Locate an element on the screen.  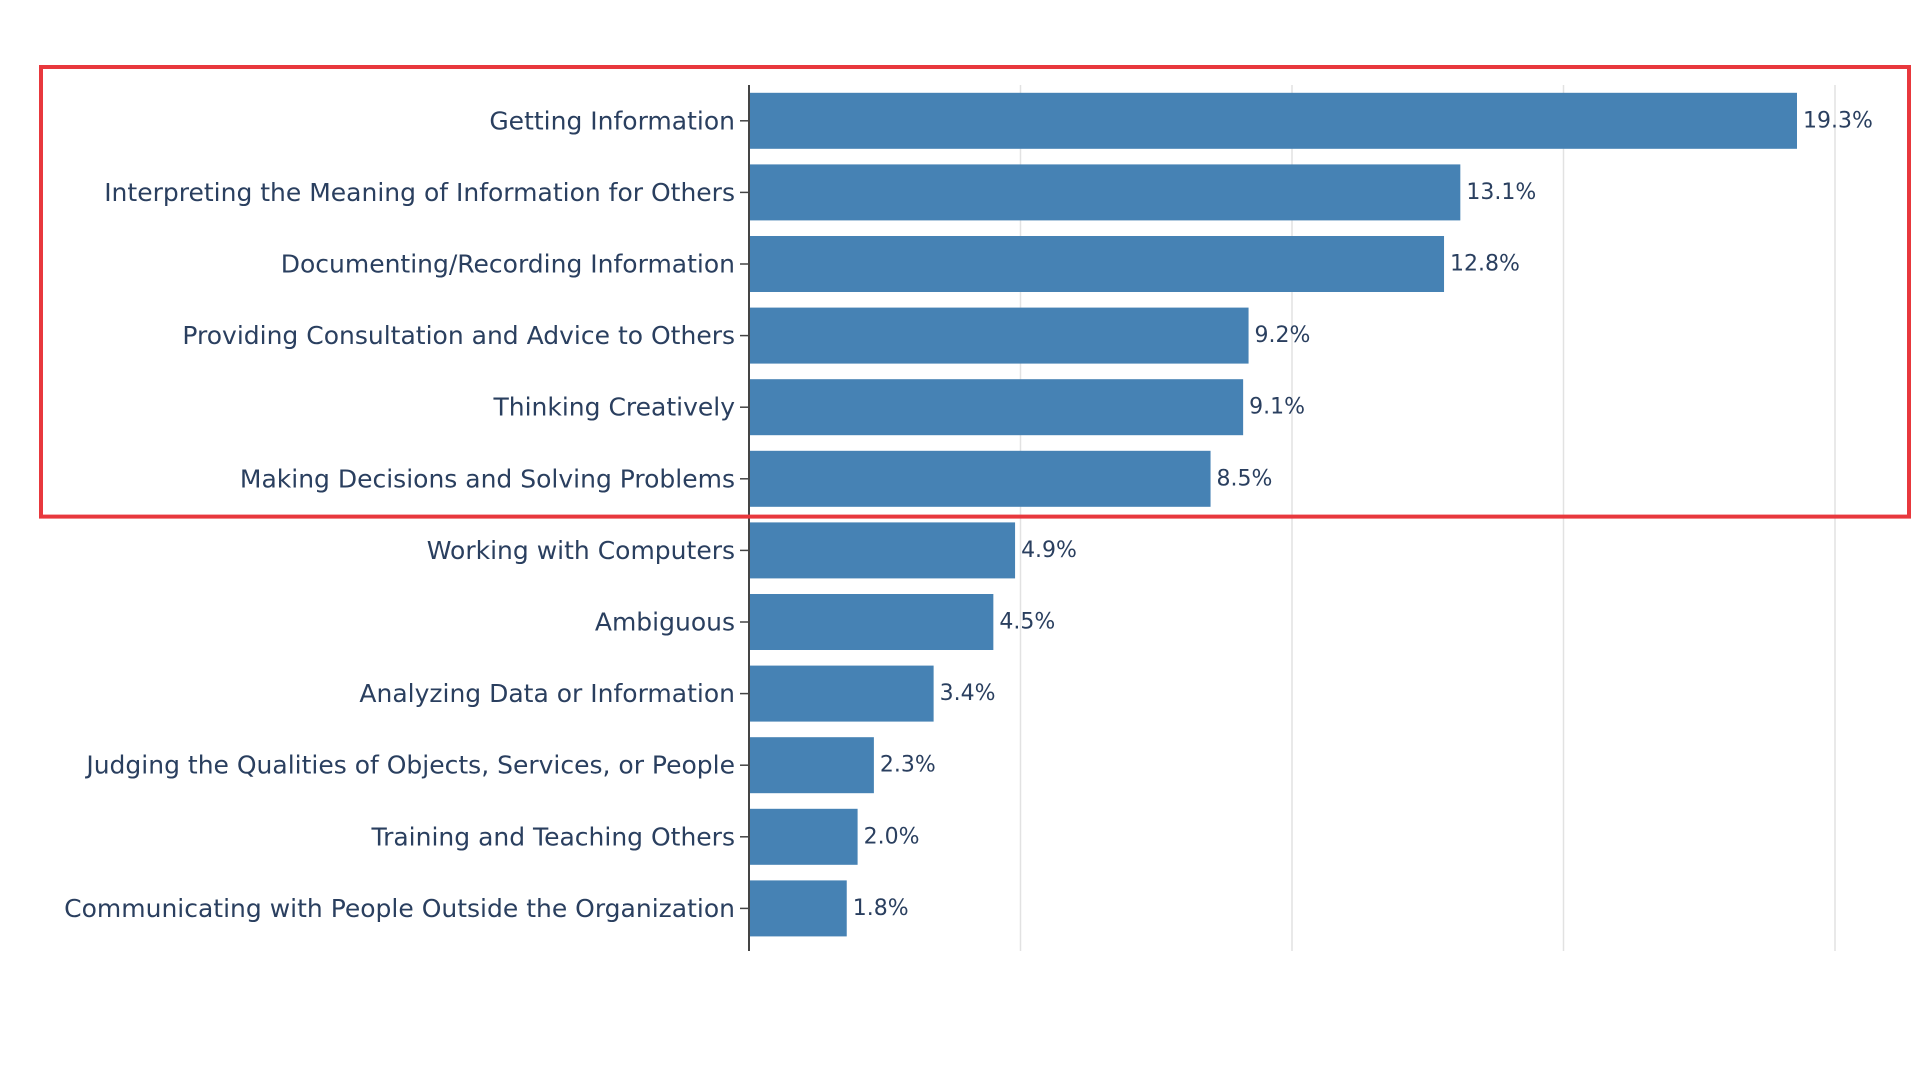
value-label: 12.8% is located at coordinates (1485, 264).